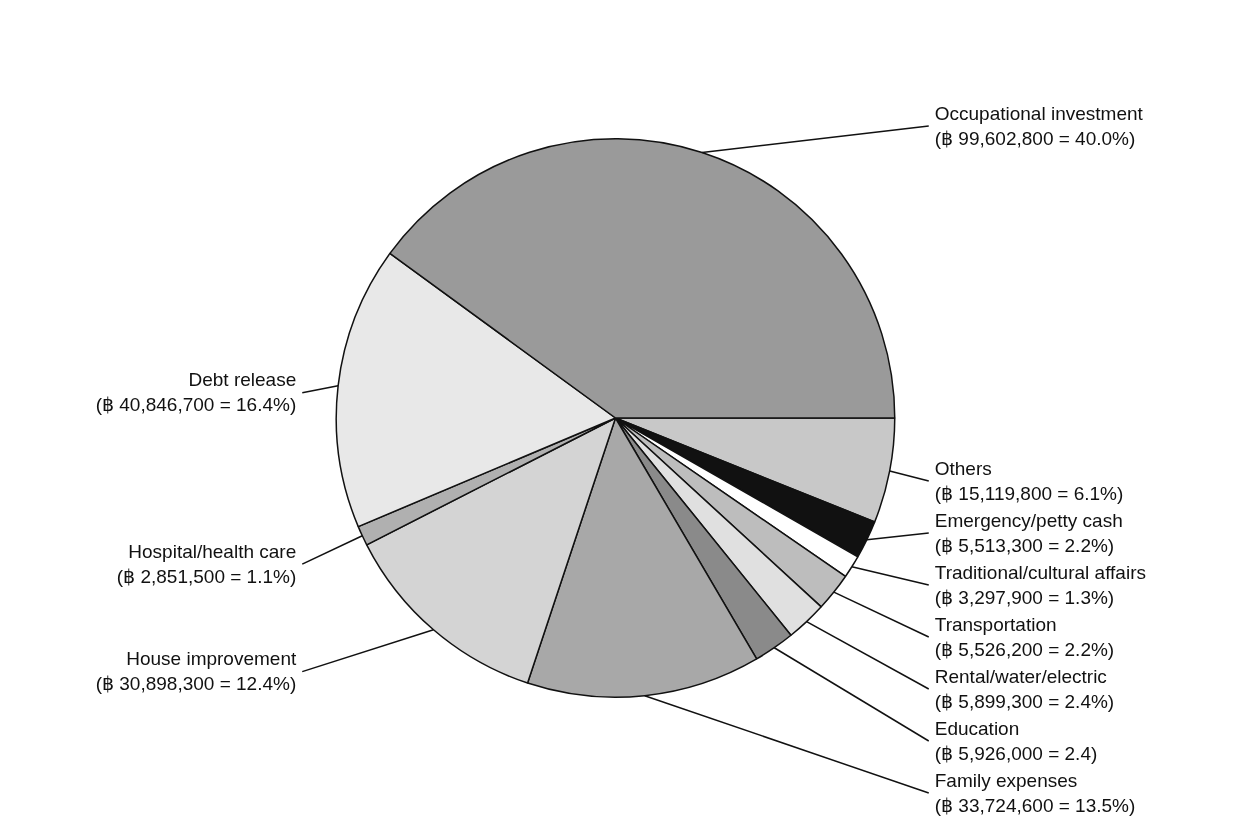  I want to click on data-label: (฿ 5,526,200 = 2.2%), so click(1024, 649).